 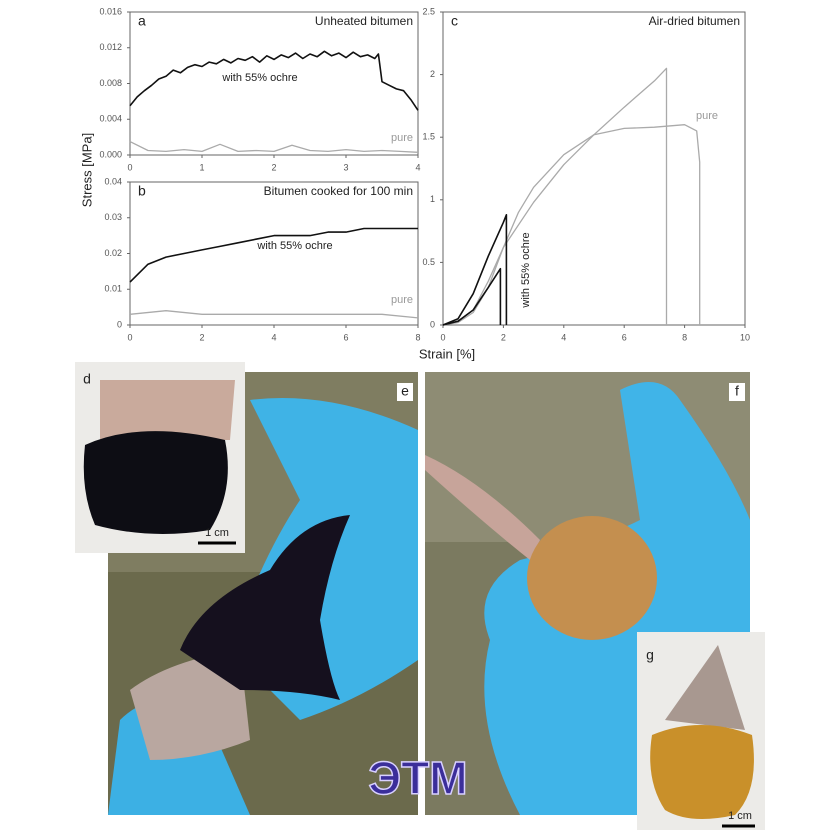 What do you see at coordinates (110, 154) in the screenshot?
I see `y-tick-label: 0.000` at bounding box center [110, 154].